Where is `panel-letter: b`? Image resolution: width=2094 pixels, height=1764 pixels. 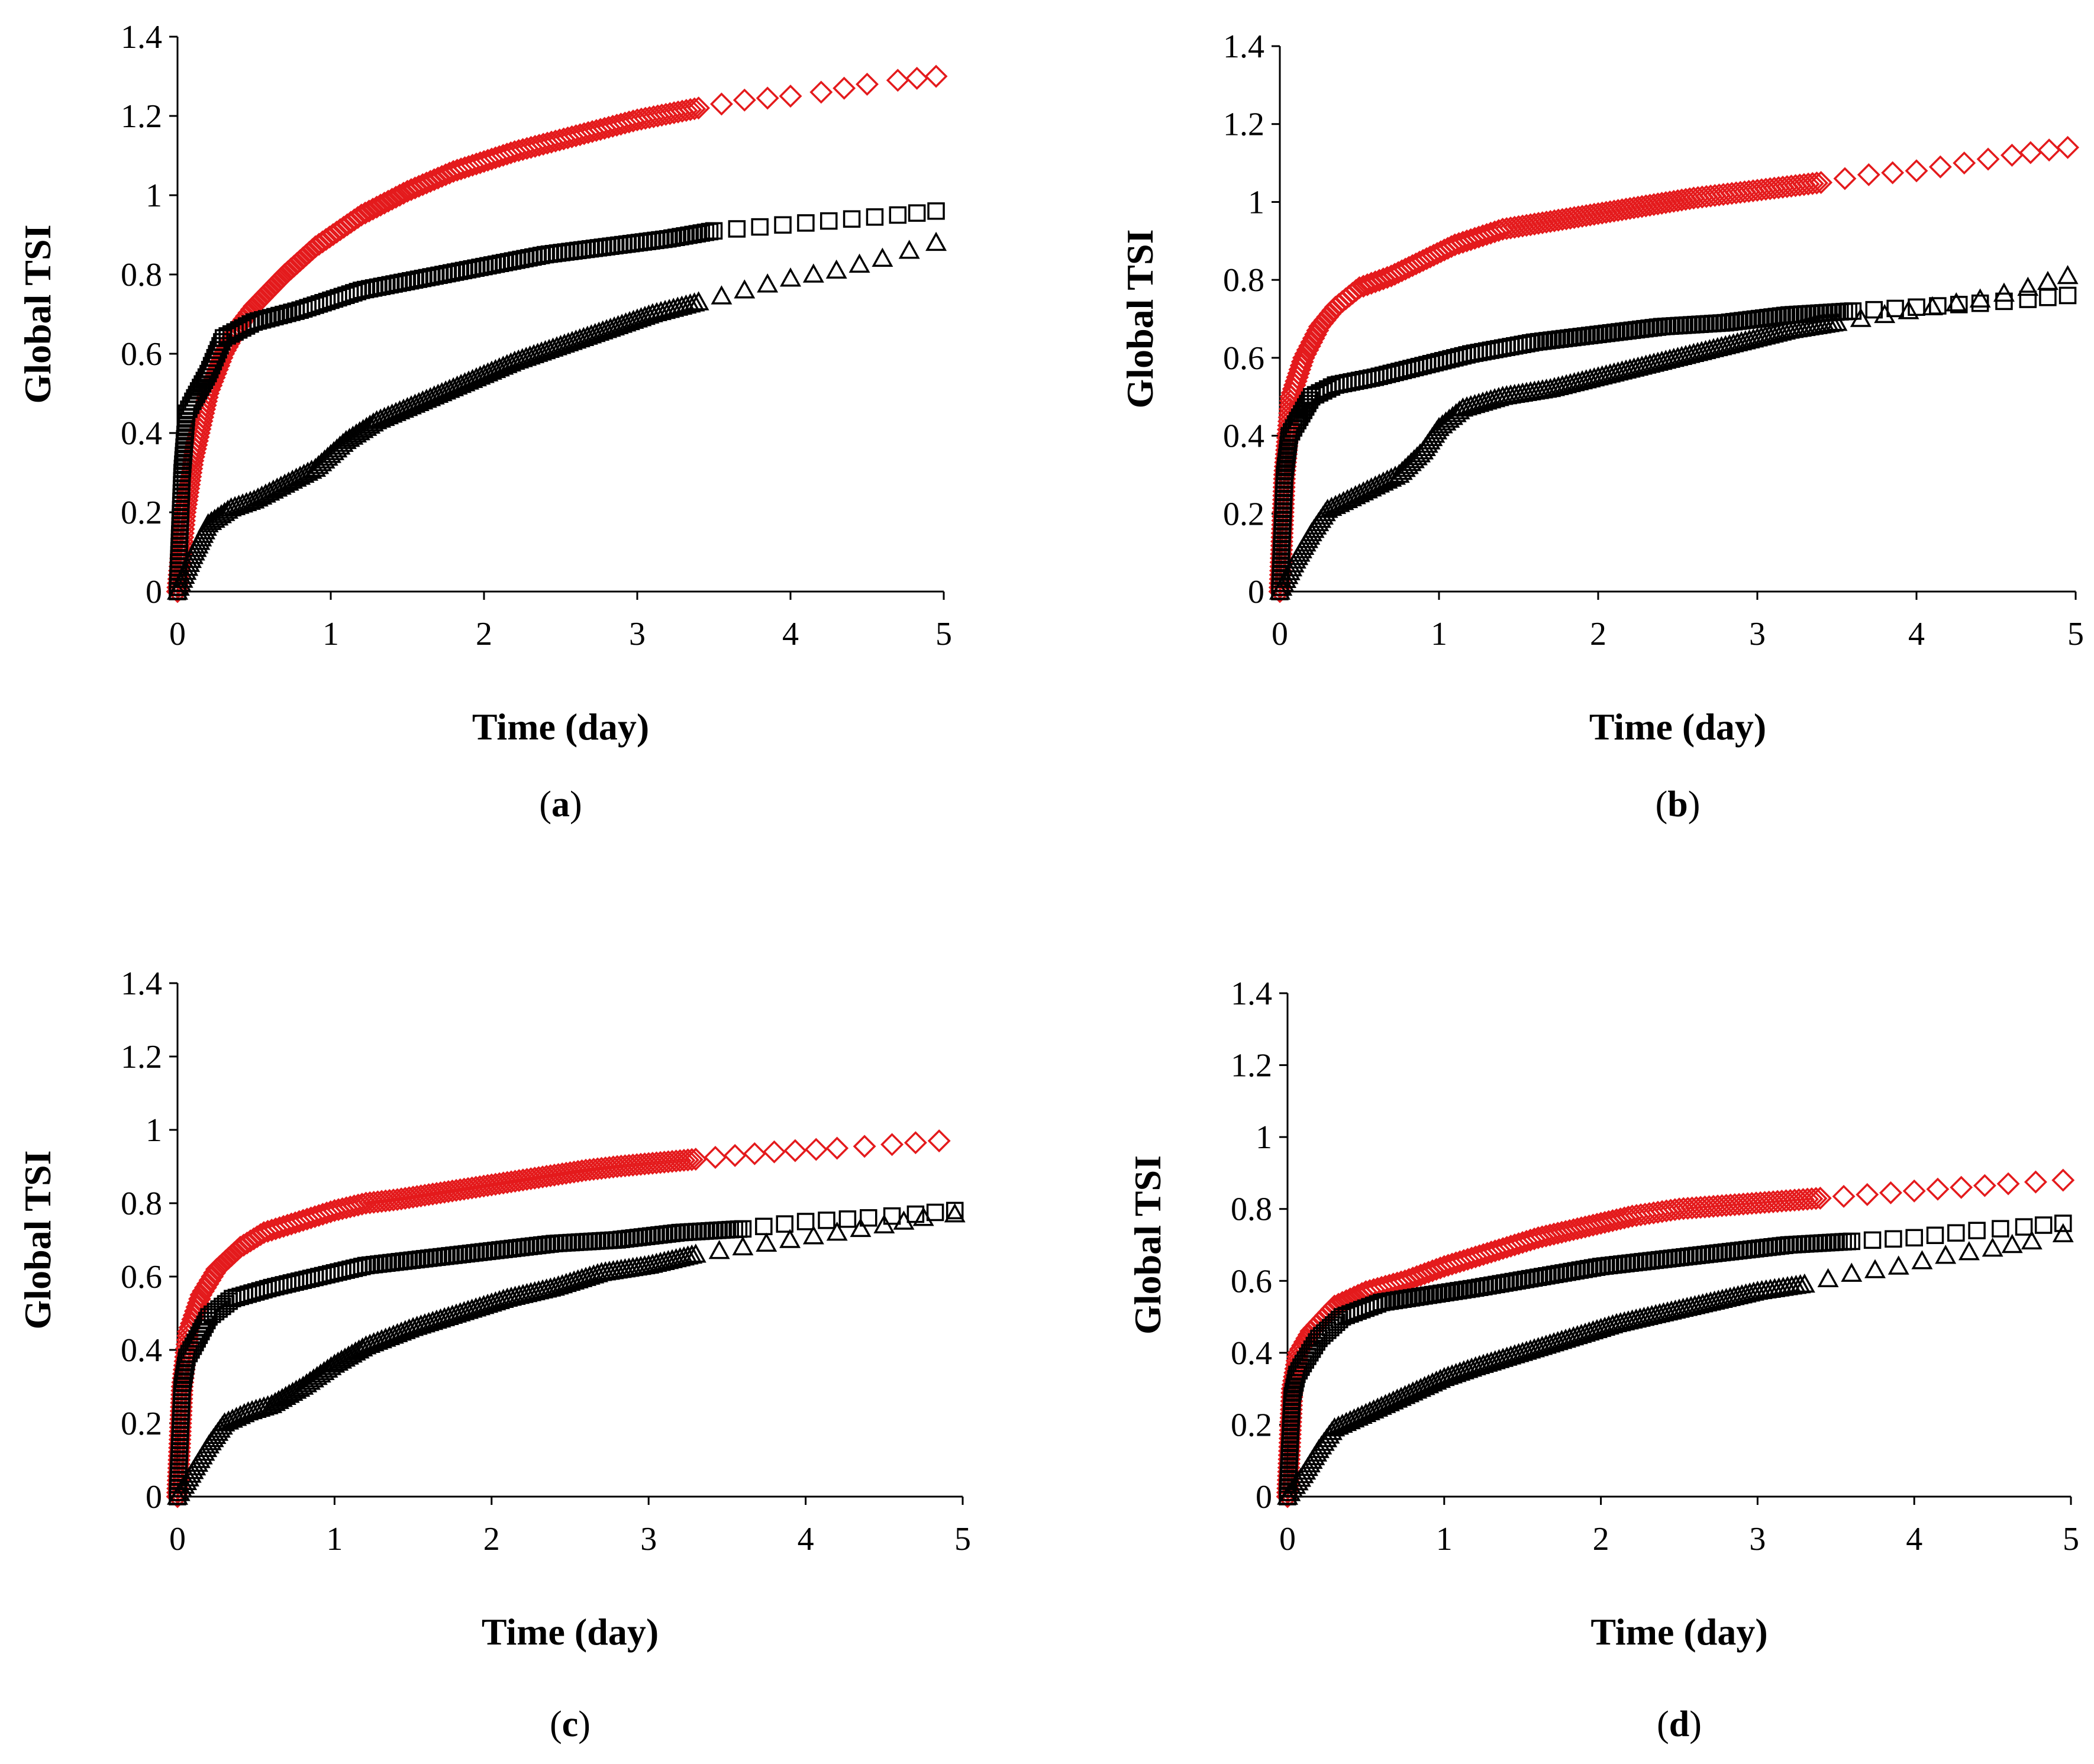 panel-letter: b is located at coordinates (1678, 804).